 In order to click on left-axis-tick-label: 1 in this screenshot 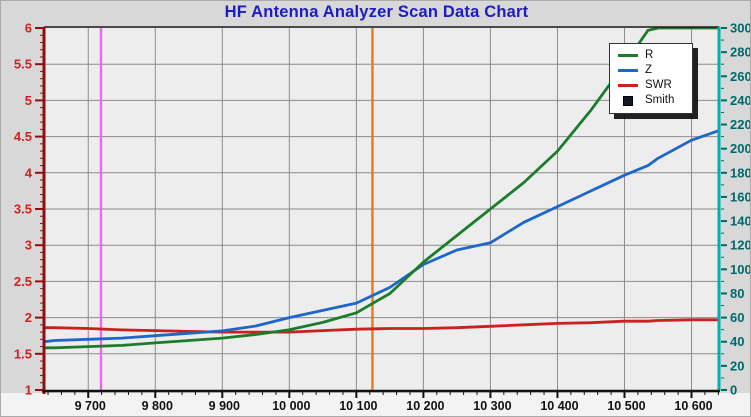, I will do `click(28, 390)`.